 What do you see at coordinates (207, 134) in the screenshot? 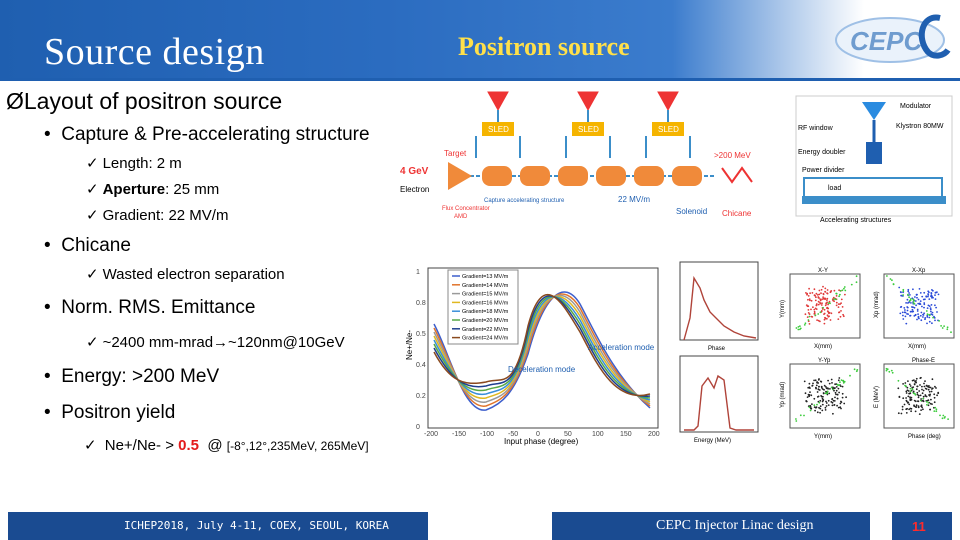
I see `bullet-capture: • Capture & Pre-accelerating structure` at bounding box center [207, 134].